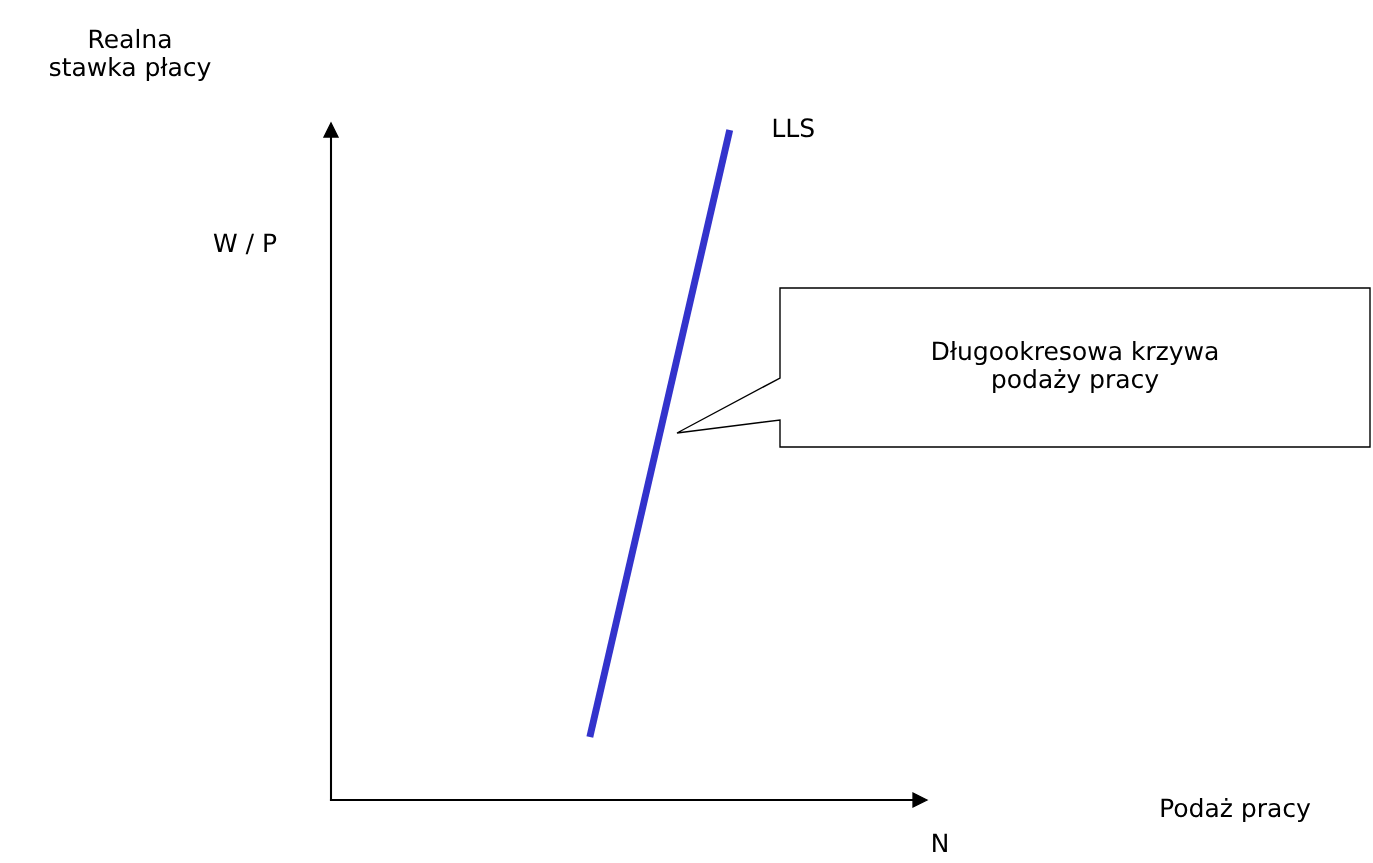 This screenshot has width=1373, height=863. What do you see at coordinates (940, 842) in the screenshot?
I see `text: N` at bounding box center [940, 842].